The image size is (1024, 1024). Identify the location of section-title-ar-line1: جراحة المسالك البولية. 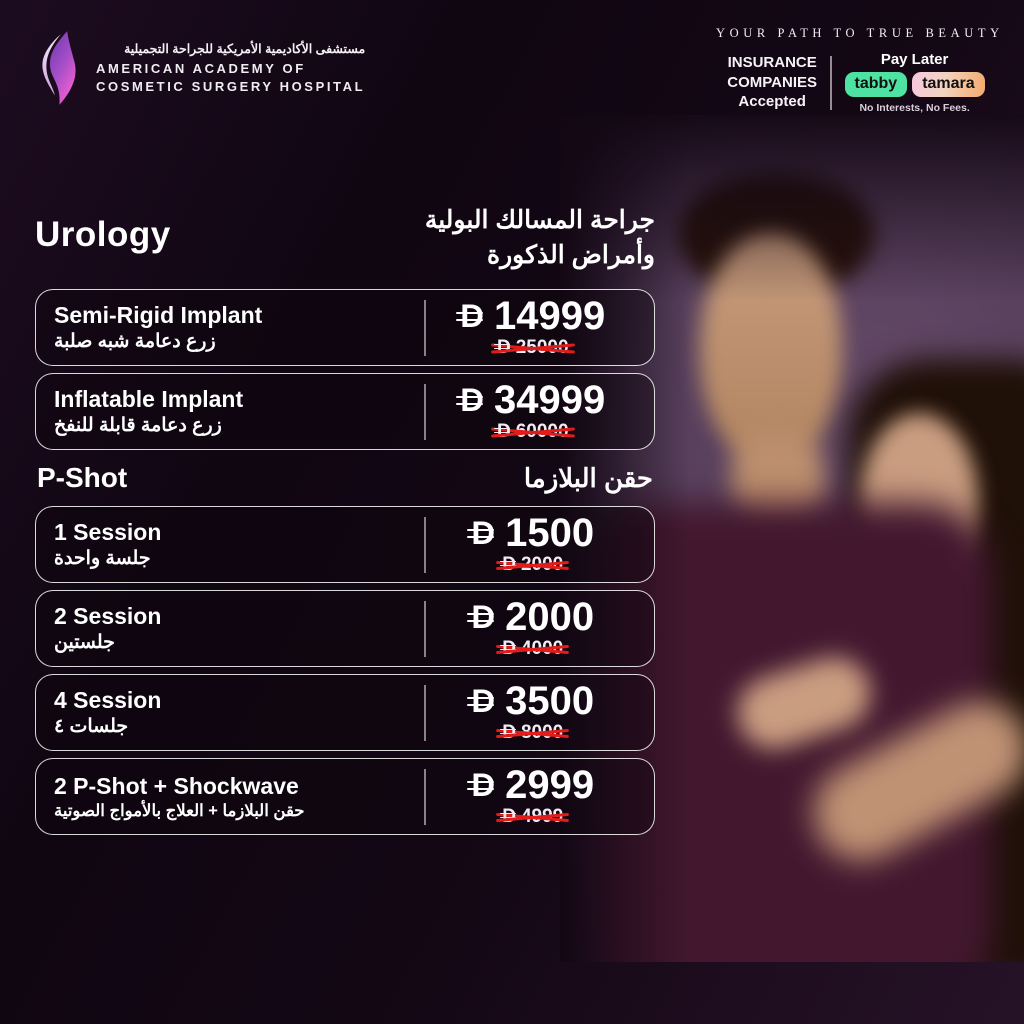
(539, 220).